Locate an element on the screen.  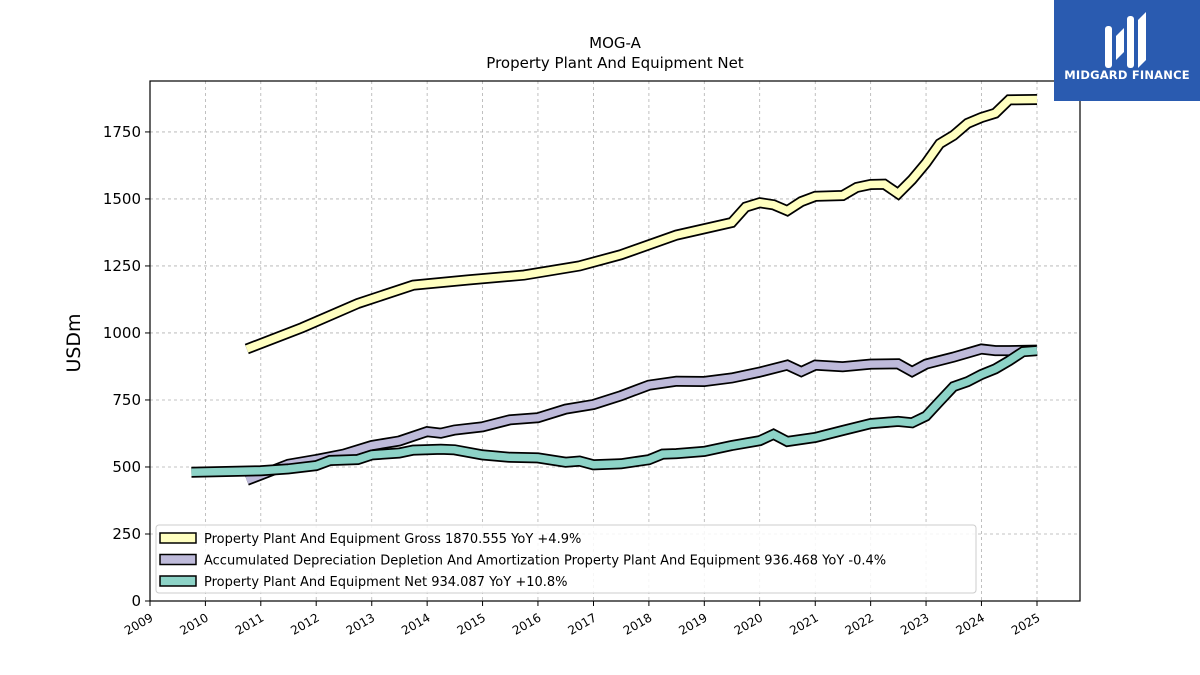
midgard-logo-icon is located at coordinates (1125, 40).